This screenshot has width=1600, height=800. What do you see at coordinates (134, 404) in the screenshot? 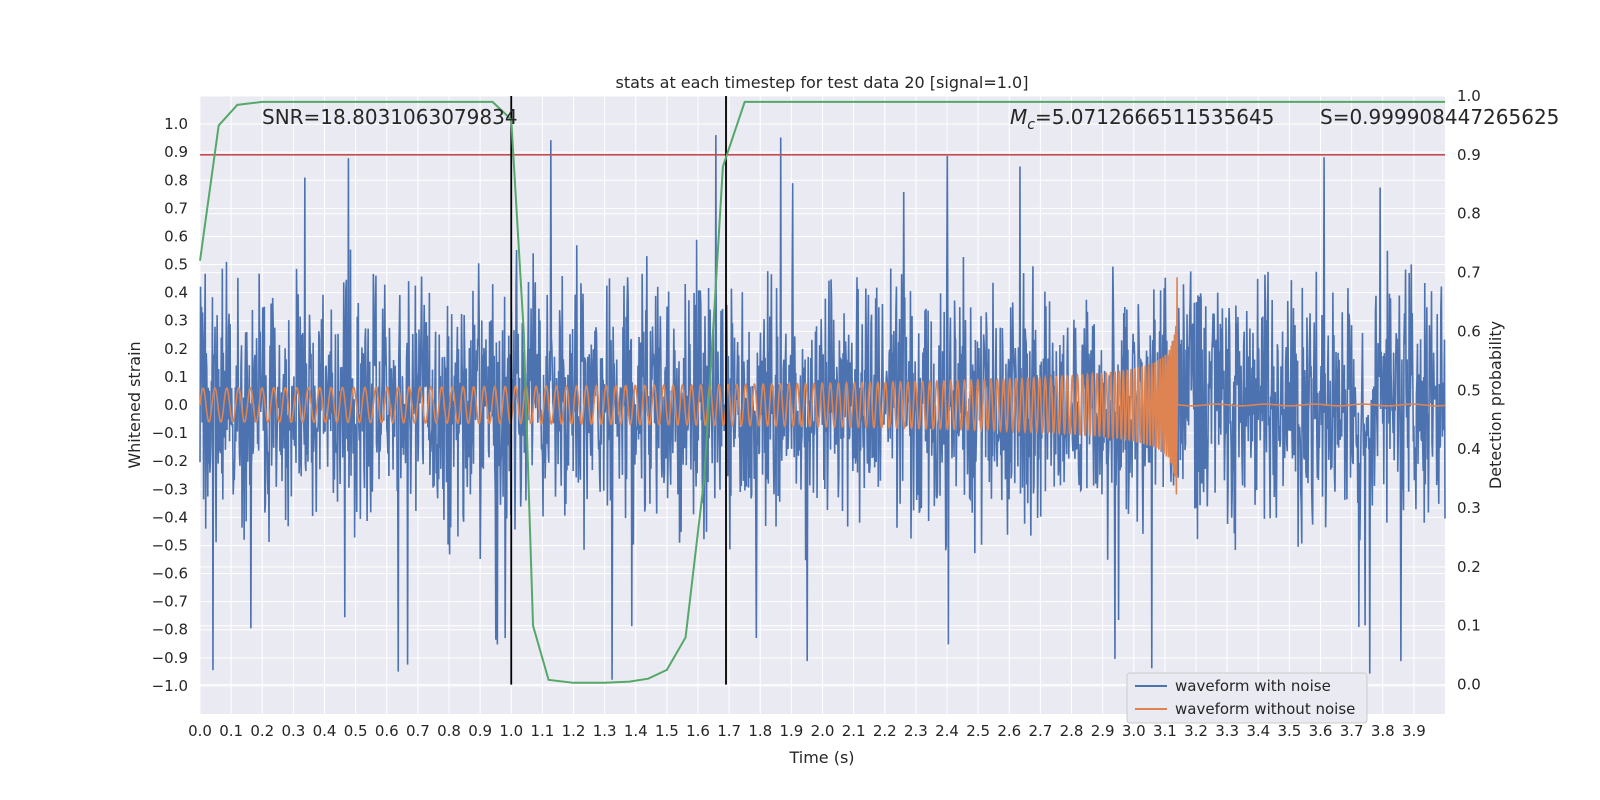
I see `y-axis-label: Whitened strain` at bounding box center [134, 404].